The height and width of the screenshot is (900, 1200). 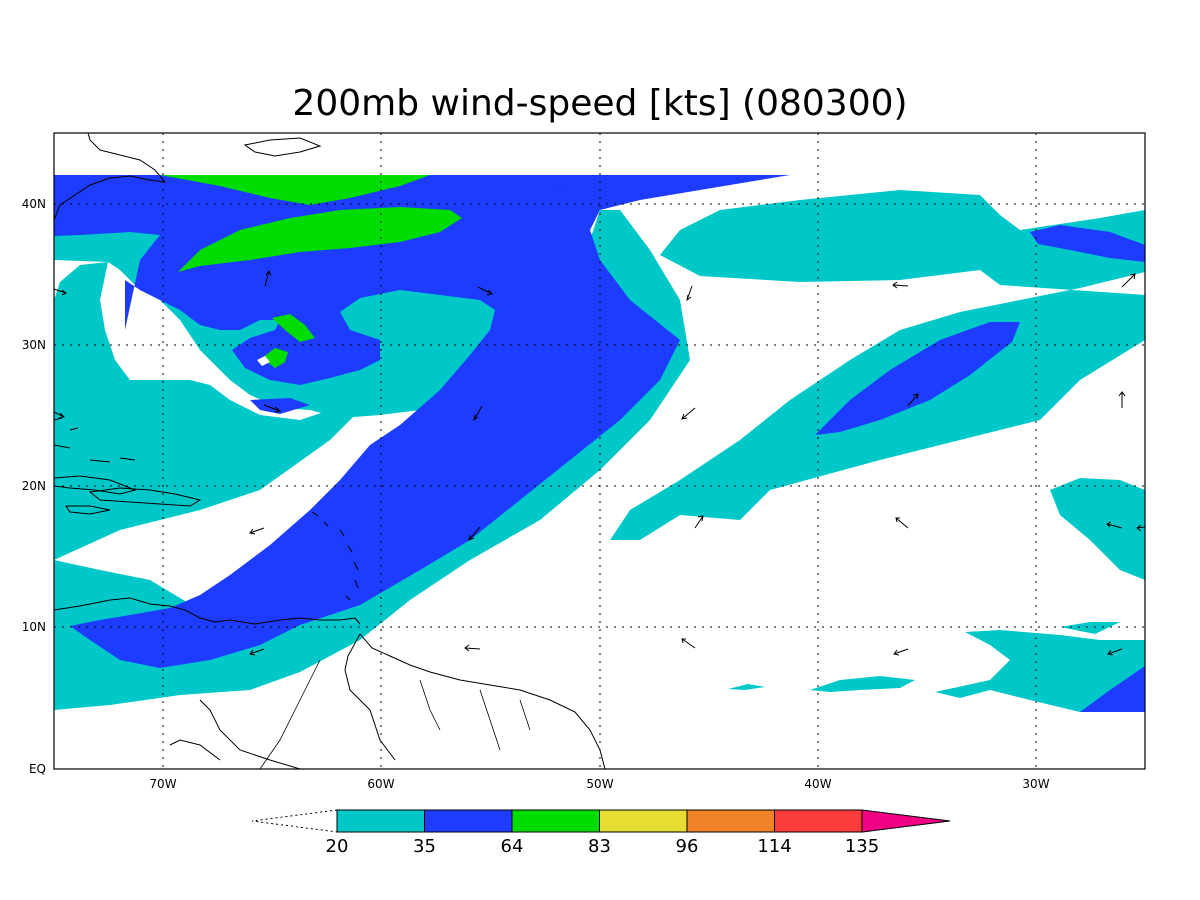 I want to click on colorbar-label: 135, so click(x=862, y=846).